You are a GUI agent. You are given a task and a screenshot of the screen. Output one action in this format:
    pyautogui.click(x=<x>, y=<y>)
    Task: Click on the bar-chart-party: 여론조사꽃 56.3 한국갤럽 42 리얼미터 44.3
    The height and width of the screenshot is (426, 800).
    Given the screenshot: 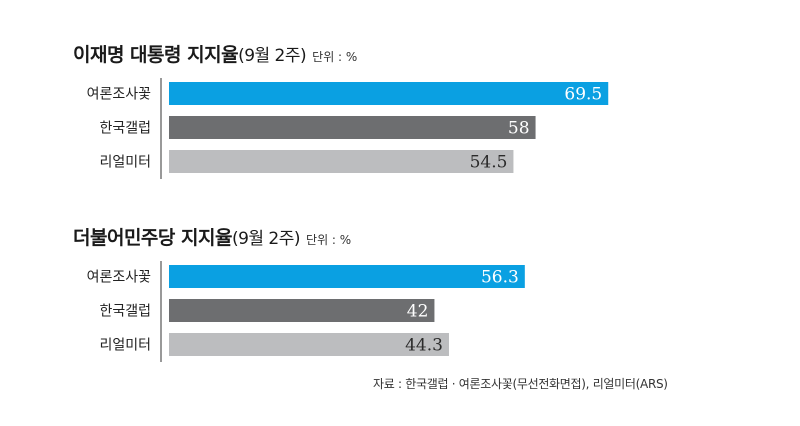 What is the action you would take?
    pyautogui.click(x=306, y=311)
    